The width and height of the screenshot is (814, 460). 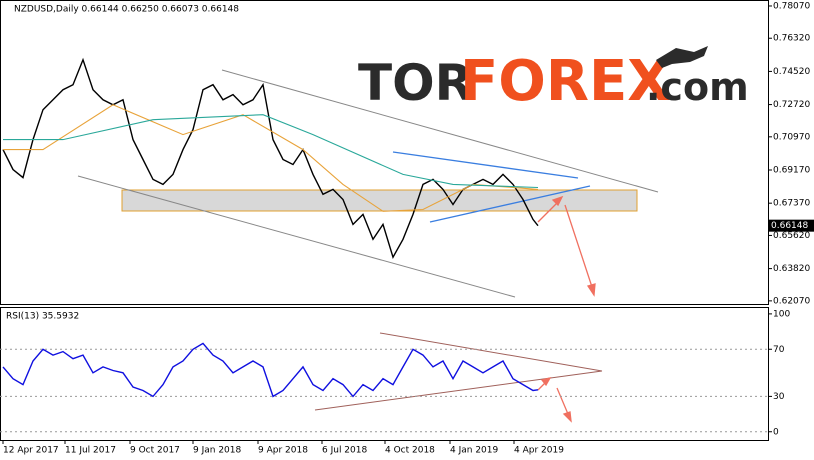 I want to click on y-tick-label: 0.70970, so click(x=791, y=137).